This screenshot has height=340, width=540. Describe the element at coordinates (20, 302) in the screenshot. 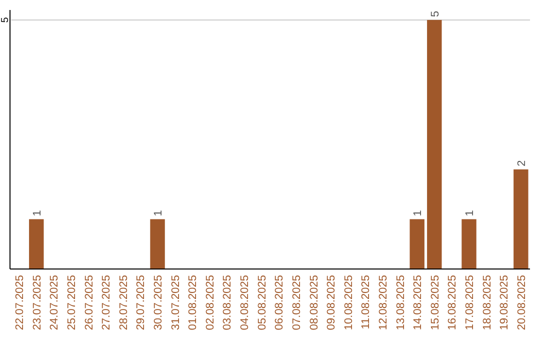

I see `x-tick-label: 22.07.2025` at that location.